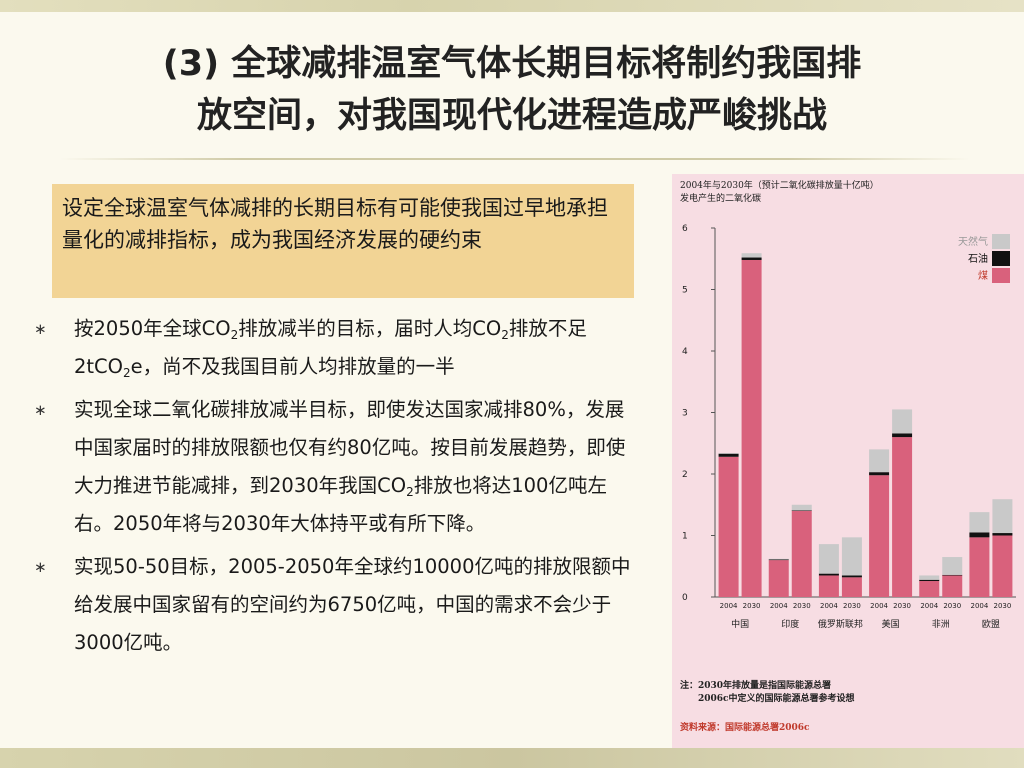 The height and width of the screenshot is (768, 1024). What do you see at coordinates (991, 624) in the screenshot?
I see `category-label: 欧盟` at bounding box center [991, 624].